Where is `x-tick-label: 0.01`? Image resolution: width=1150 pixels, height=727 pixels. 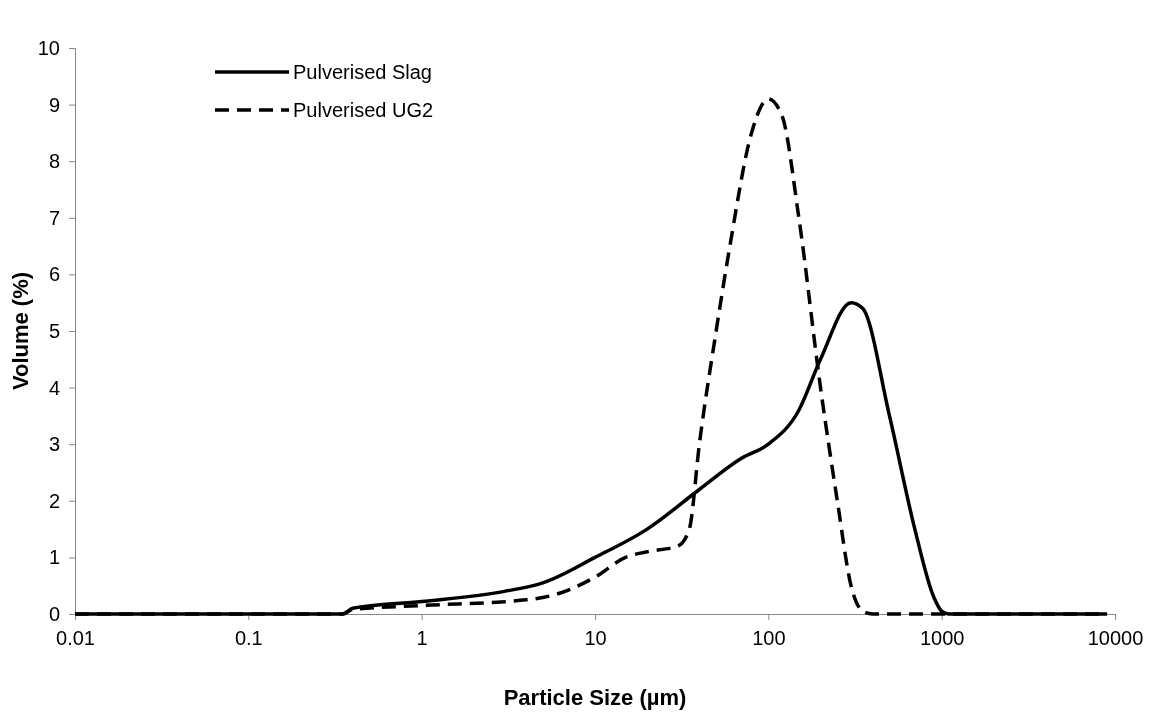
x-tick-label: 0.01 is located at coordinates (75, 638).